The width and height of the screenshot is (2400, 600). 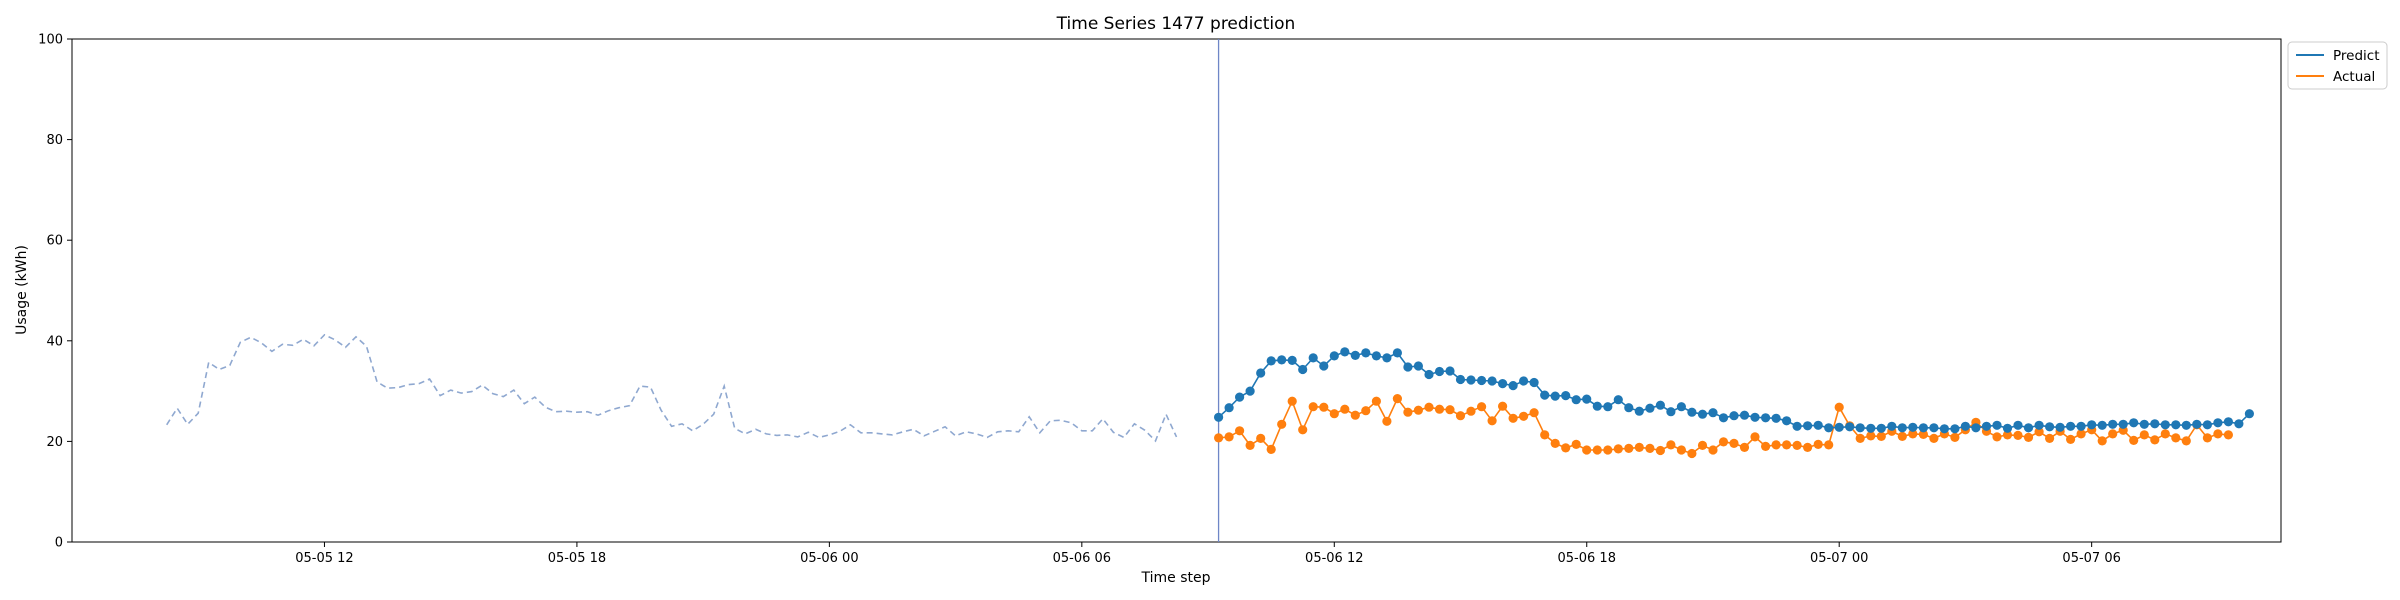 What do you see at coordinates (829, 558) in the screenshot?
I see `x-tick-label: 05-06 00` at bounding box center [829, 558].